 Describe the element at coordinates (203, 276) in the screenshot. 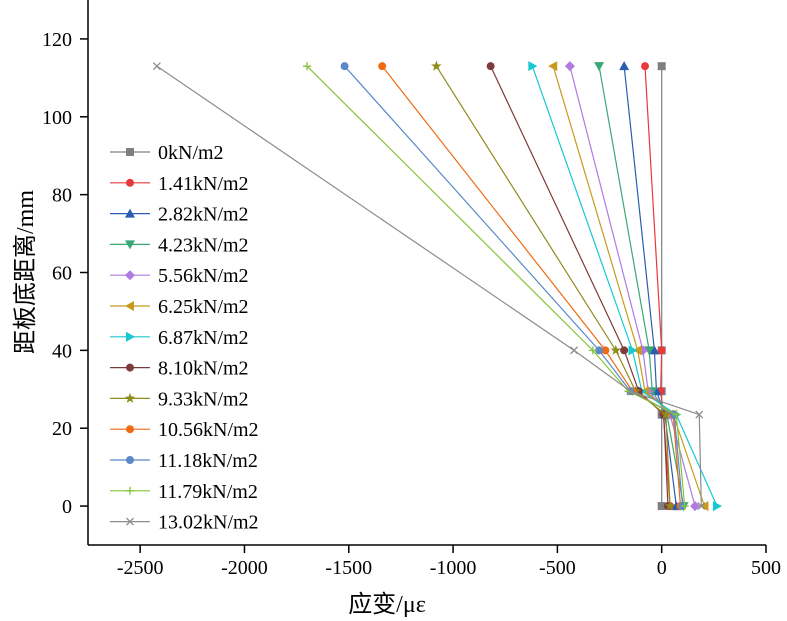

I see `legend-label: 5.56kN/m2` at that location.